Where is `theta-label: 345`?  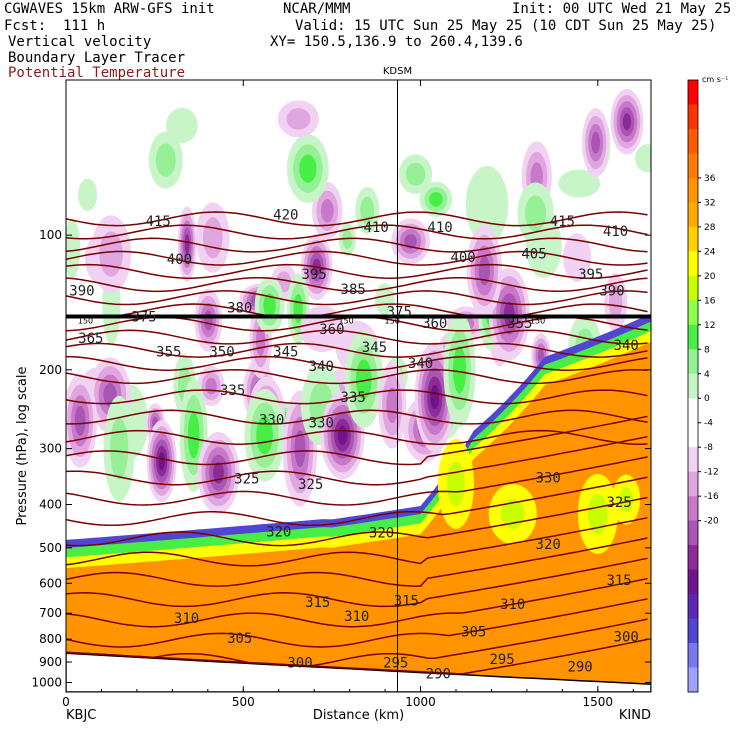 theta-label: 345 is located at coordinates (285, 352).